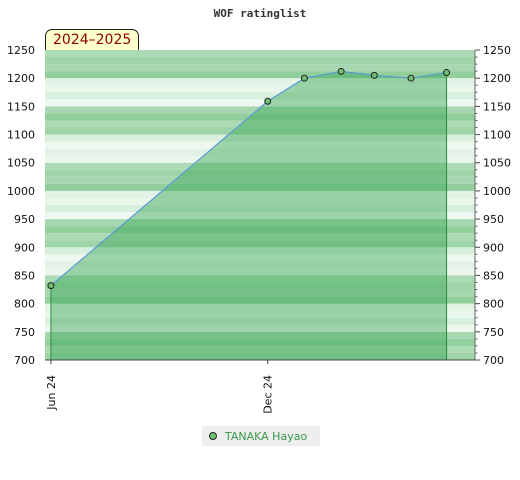  I want to click on y-tick-label-left: 900, so click(24, 247).